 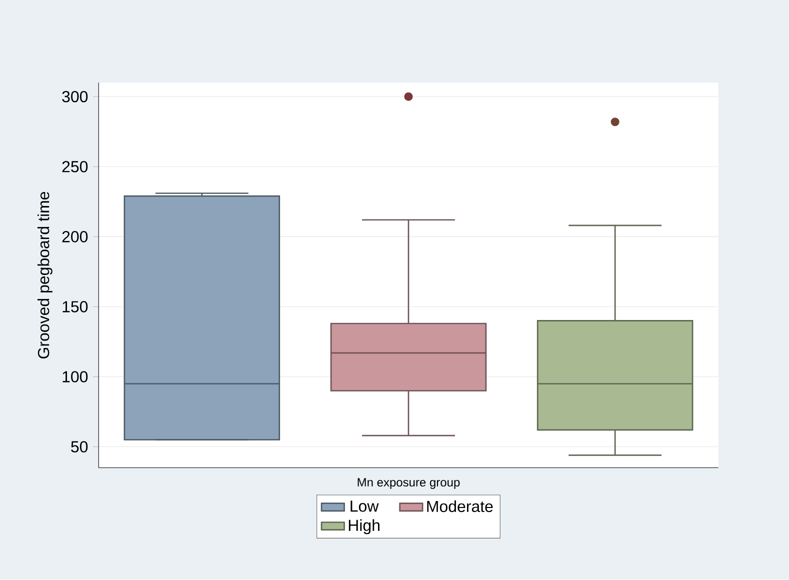 I want to click on y-tick-label: 50, so click(x=79, y=447).